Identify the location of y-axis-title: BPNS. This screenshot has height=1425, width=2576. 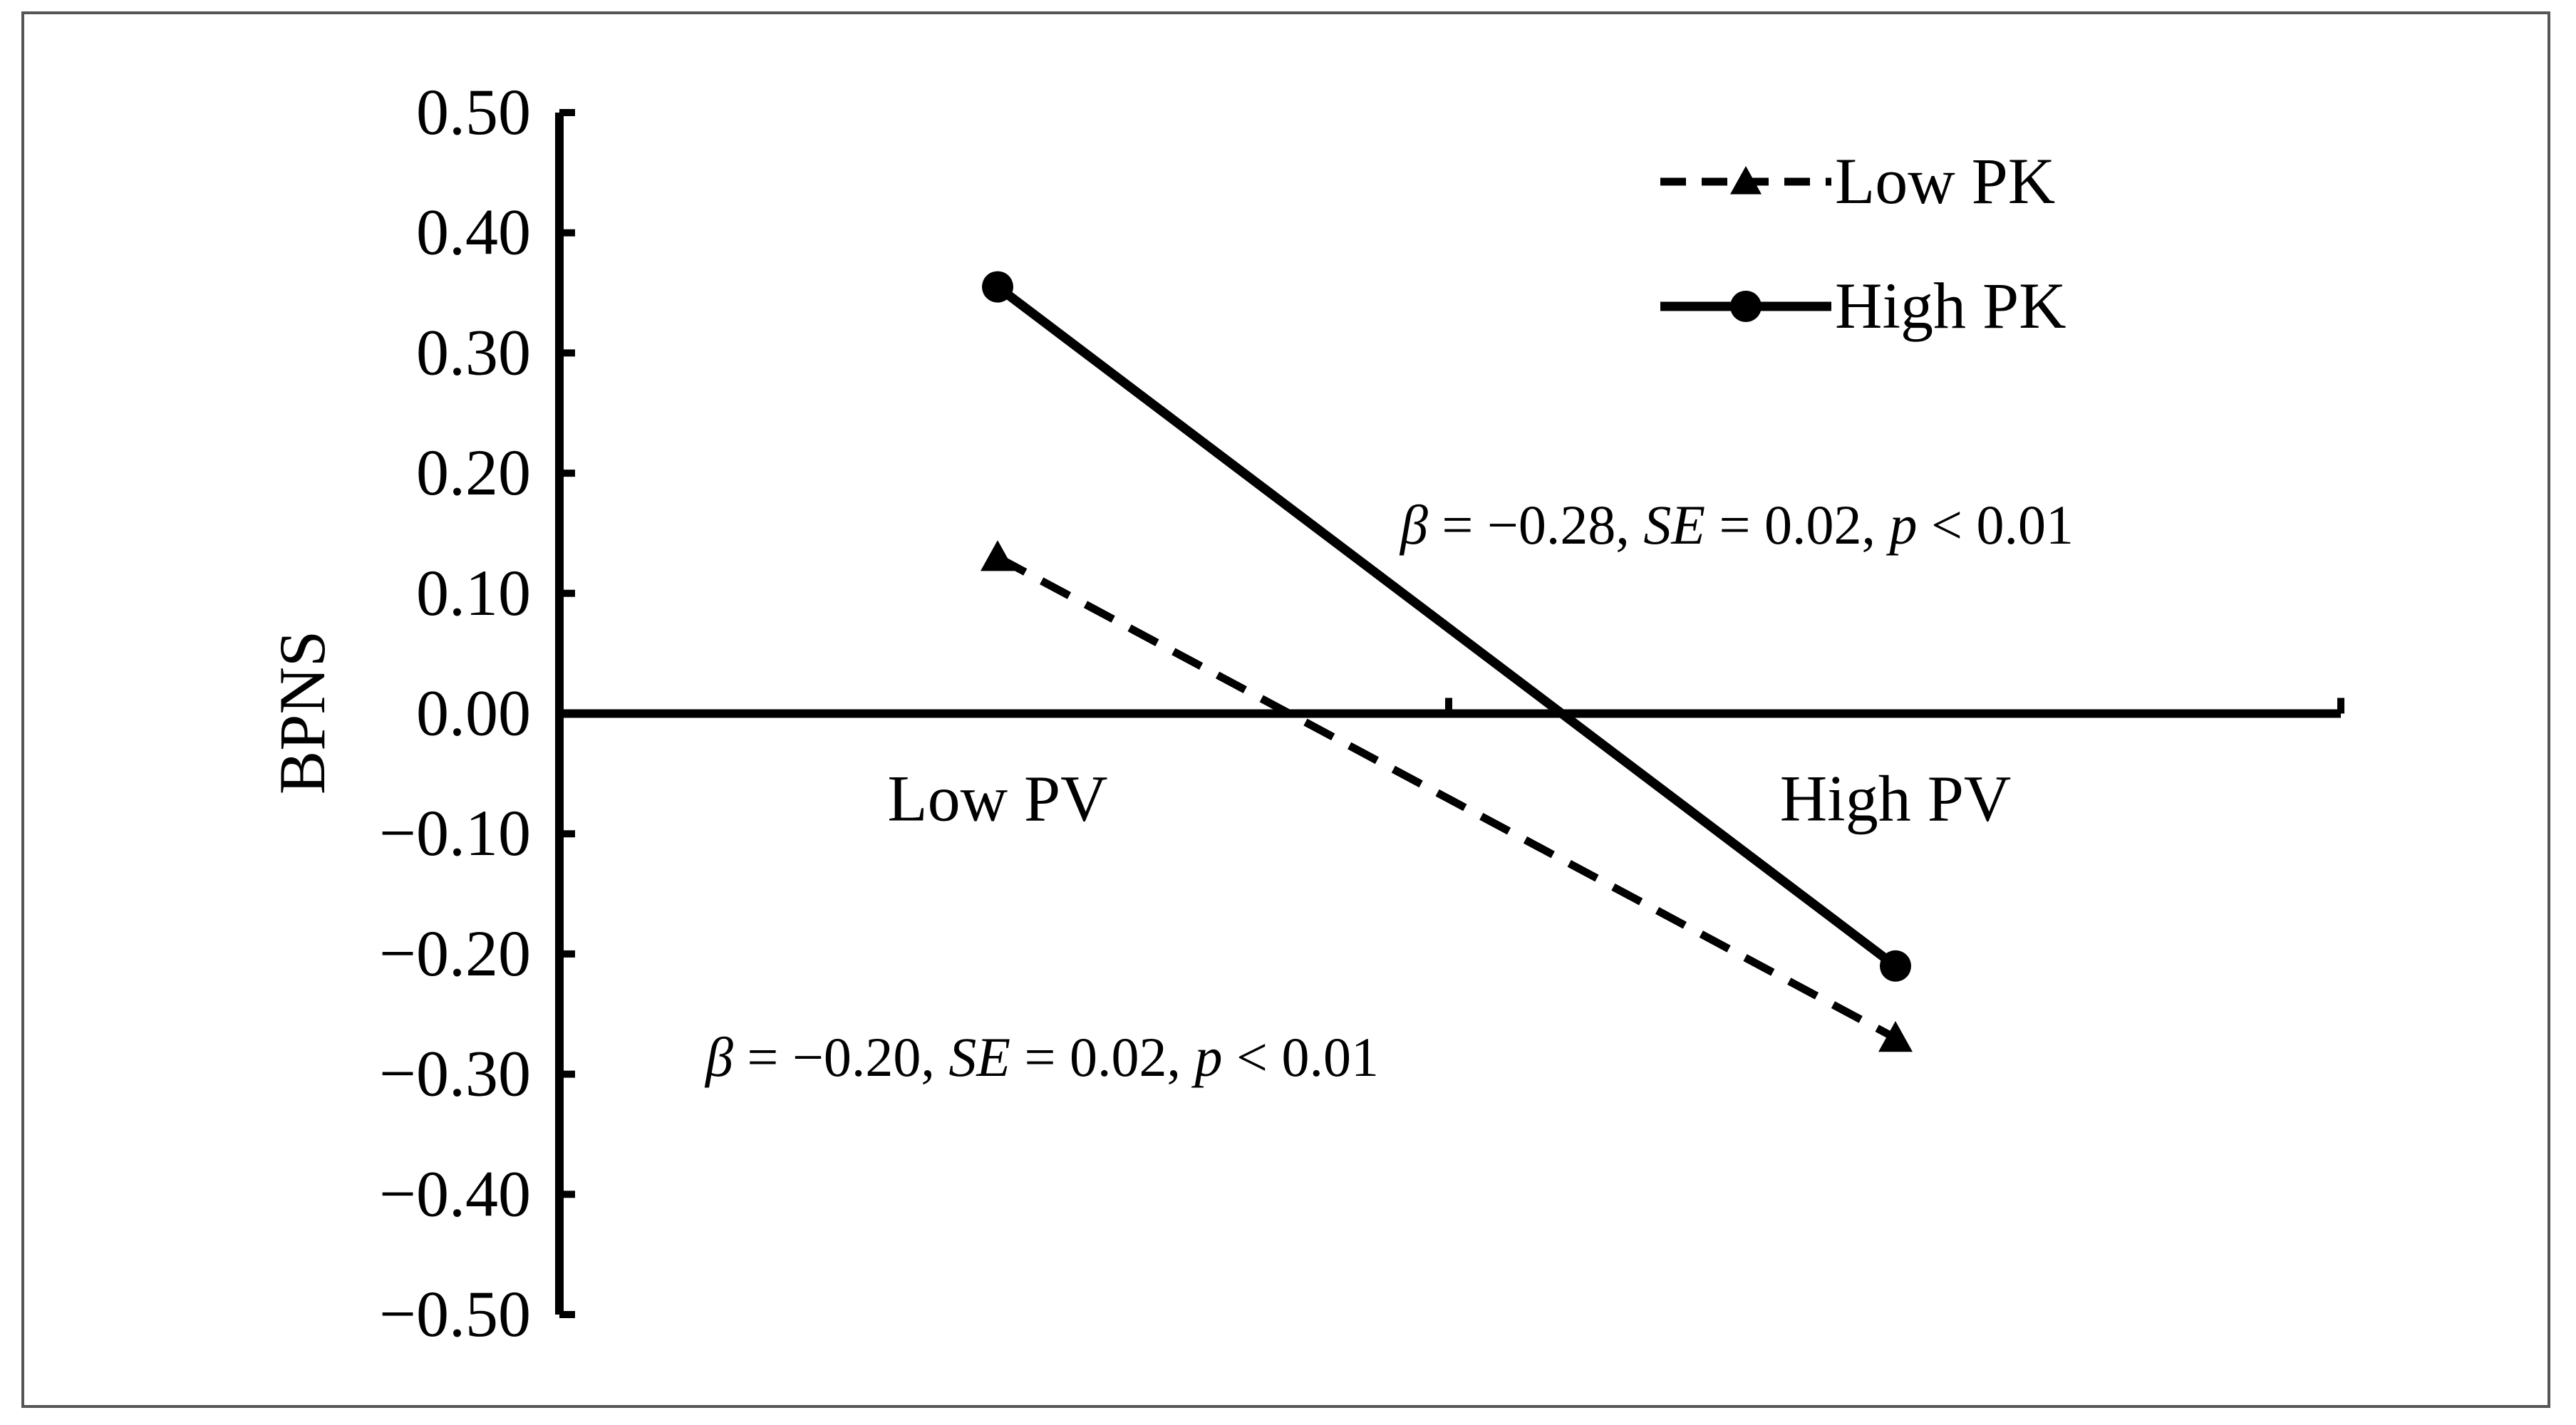
(302, 712).